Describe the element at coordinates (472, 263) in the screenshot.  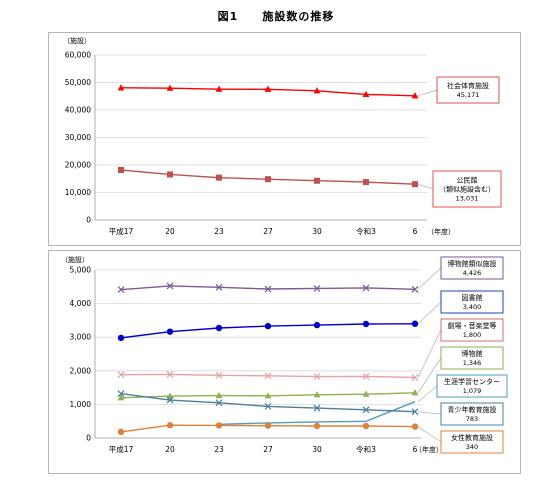
I see `label-text: 博物館類似施設` at that location.